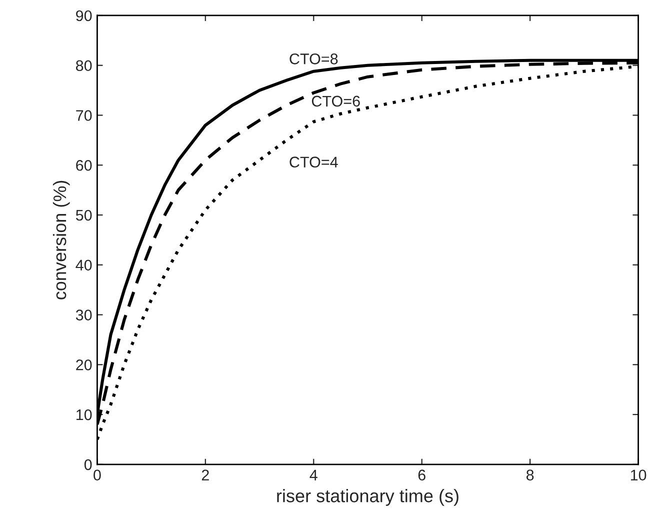  I want to click on series-label: CTO=8, so click(314, 59).